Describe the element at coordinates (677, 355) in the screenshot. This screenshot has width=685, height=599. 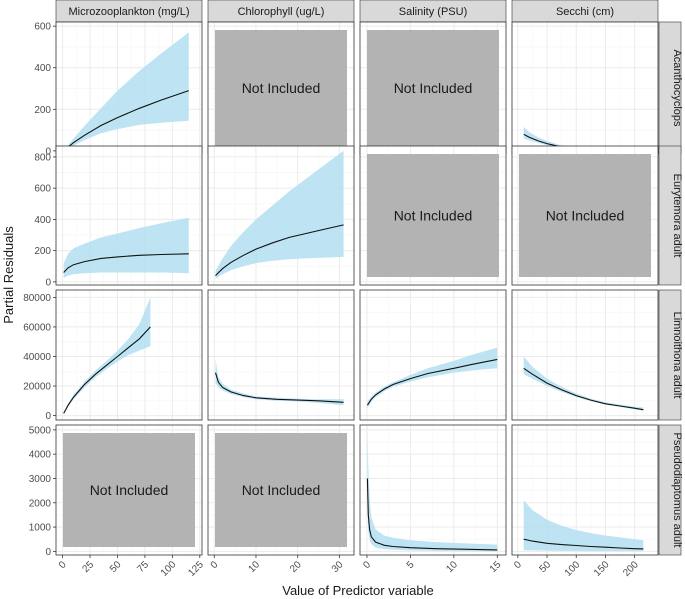
I see `row-strip-label-2: Limnoithona adult` at that location.